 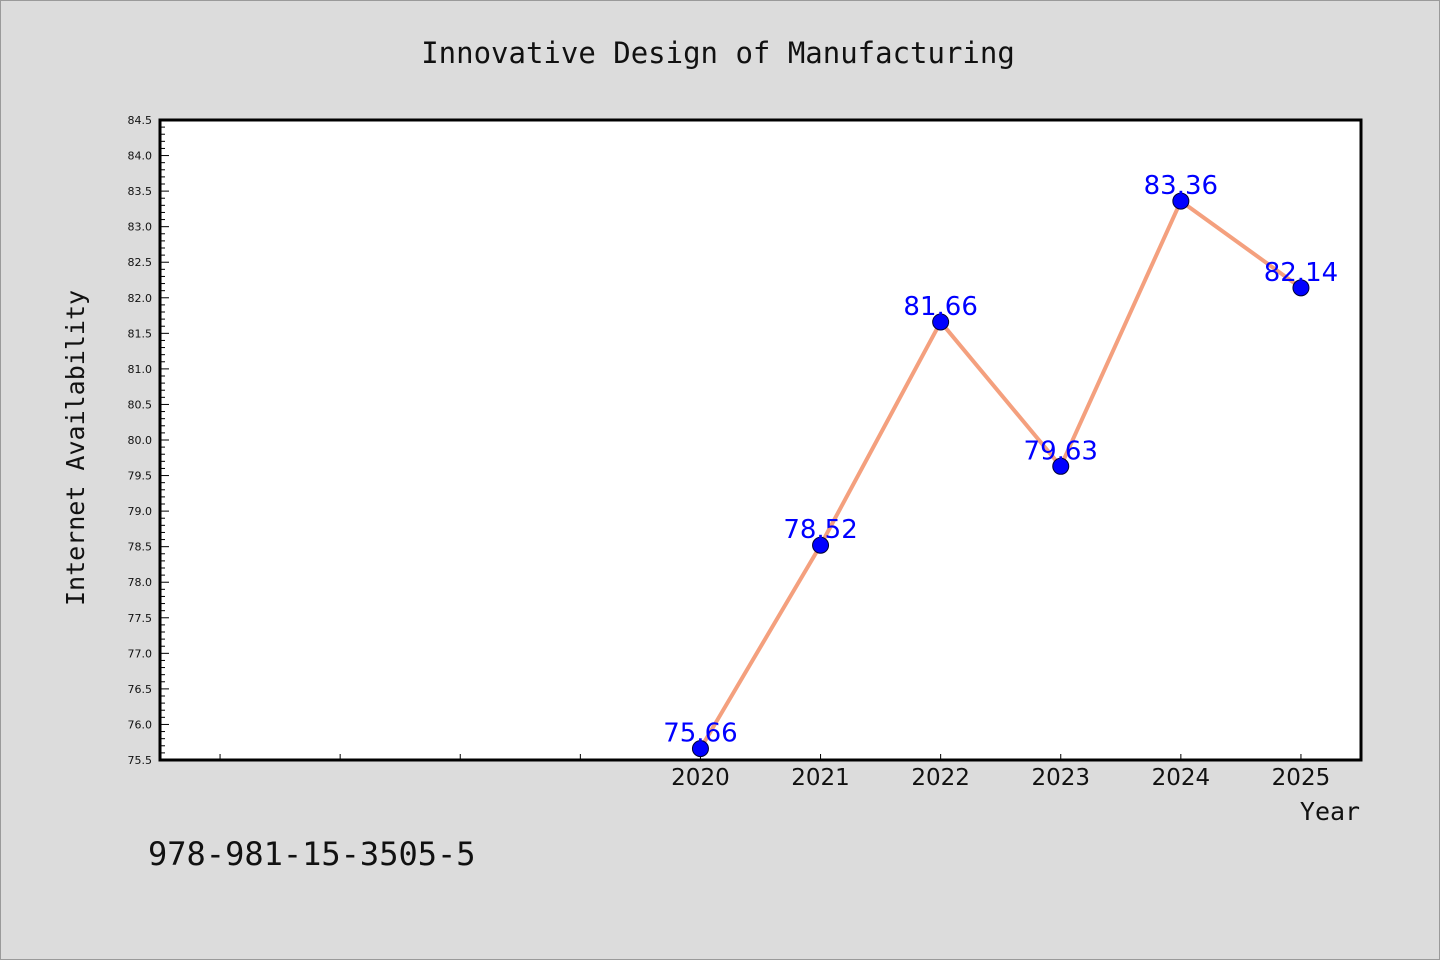 I want to click on y-tick-label: 77.0, so click(x=140, y=653).